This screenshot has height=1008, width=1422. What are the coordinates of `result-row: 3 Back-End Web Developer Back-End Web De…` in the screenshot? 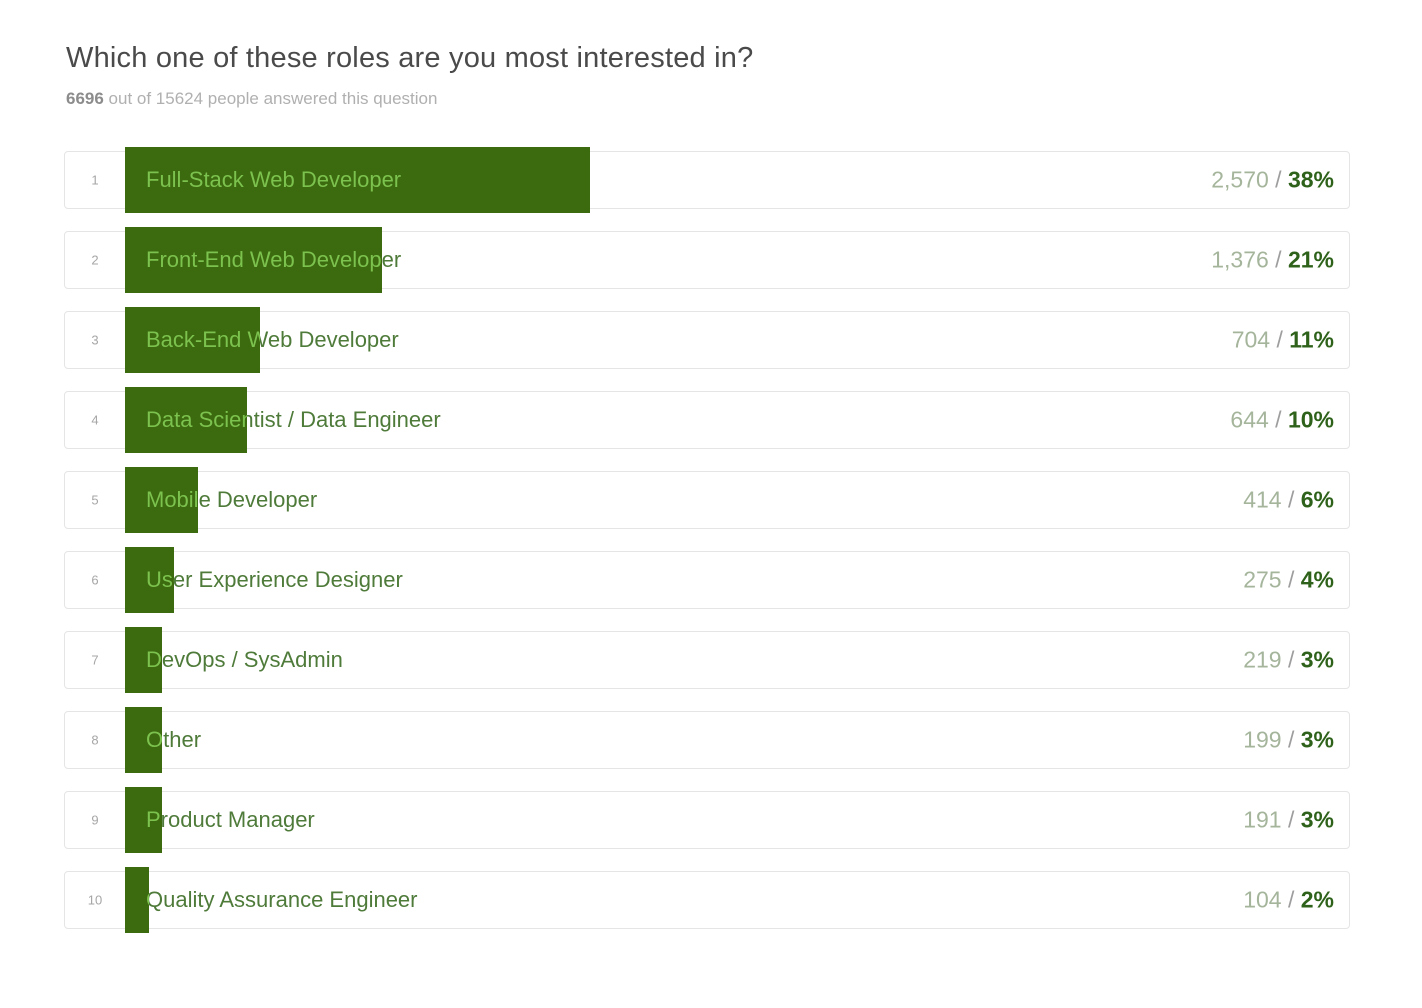 It's located at (707, 340).